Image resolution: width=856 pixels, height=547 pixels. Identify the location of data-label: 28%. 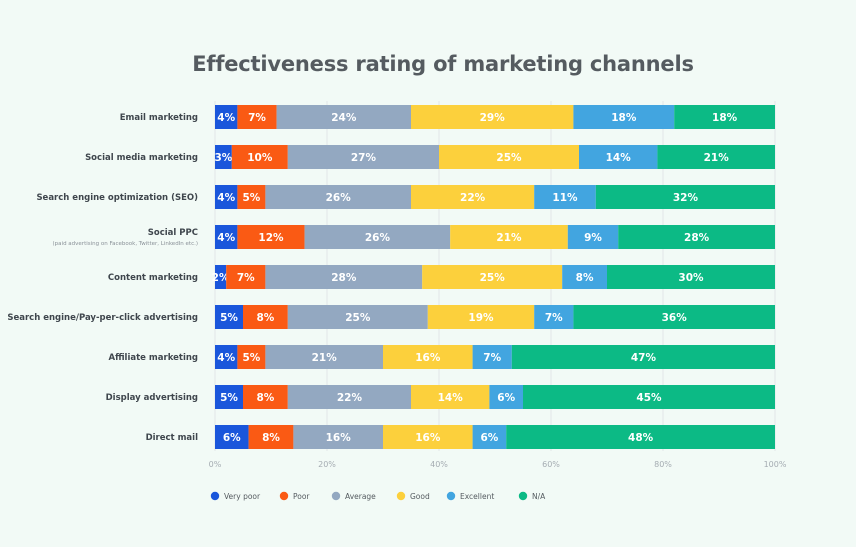
(697, 238).